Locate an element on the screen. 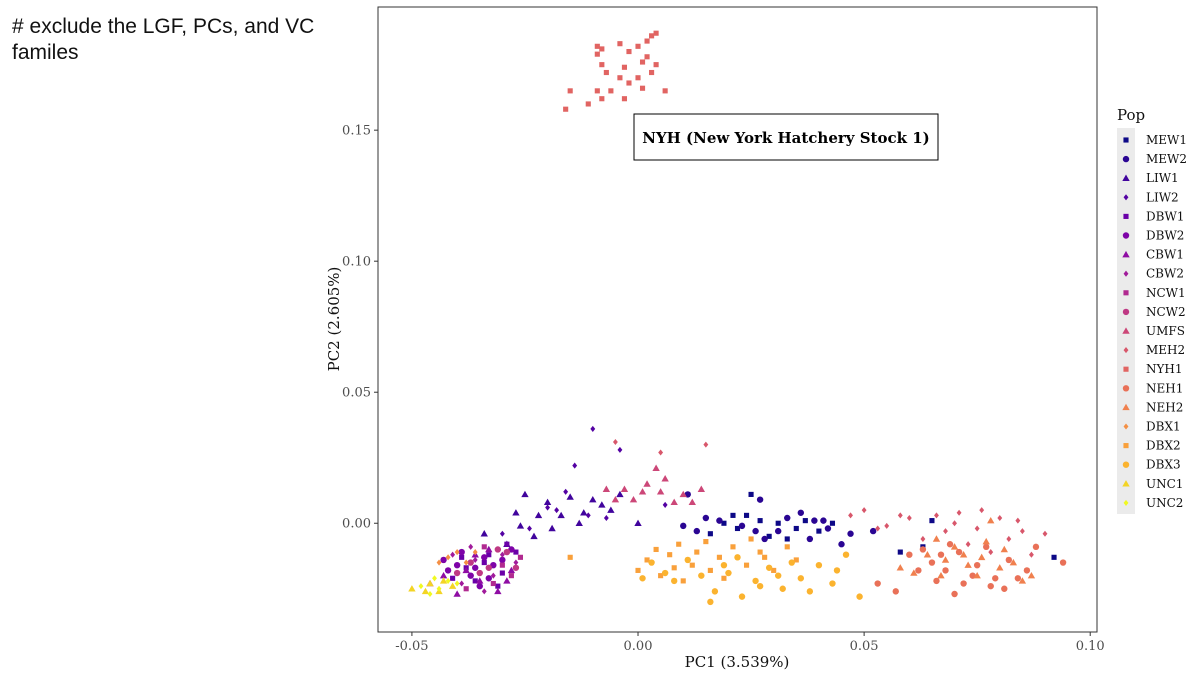 This screenshot has width=1200, height=675. x-tick-label: 0.00 is located at coordinates (638, 646).